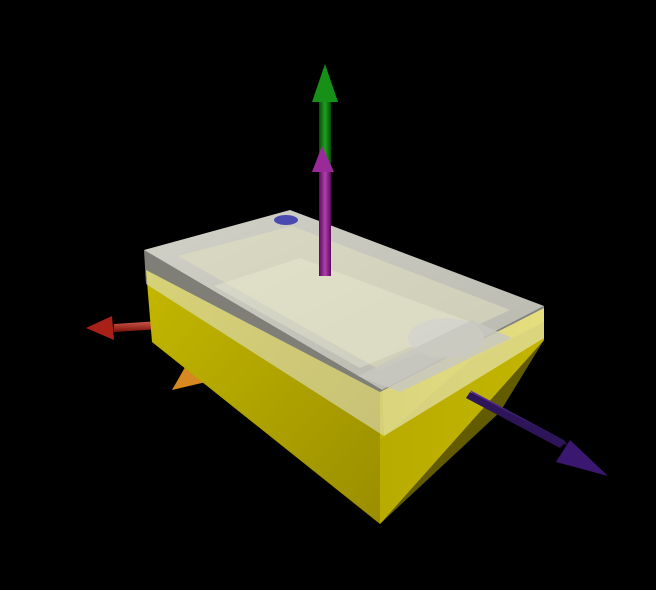 This screenshot has width=656, height=590. Describe the element at coordinates (286, 220) in the screenshot. I see `marker-dot` at that location.